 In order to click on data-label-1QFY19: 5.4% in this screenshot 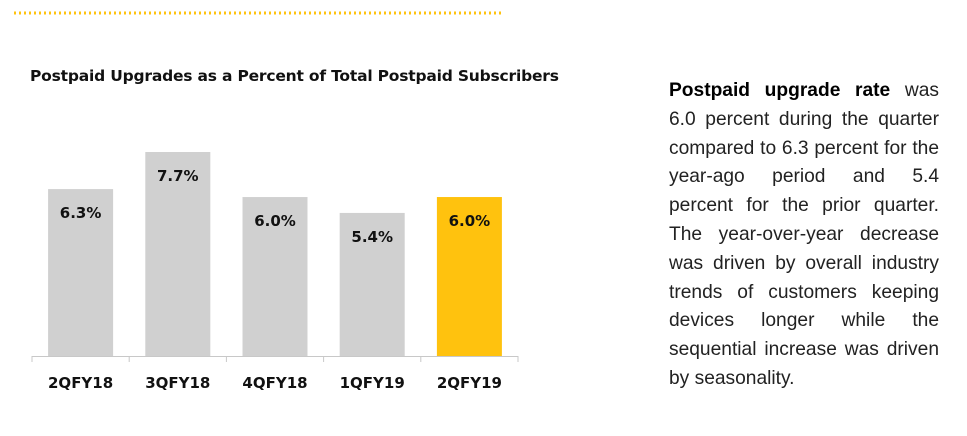, I will do `click(372, 237)`.